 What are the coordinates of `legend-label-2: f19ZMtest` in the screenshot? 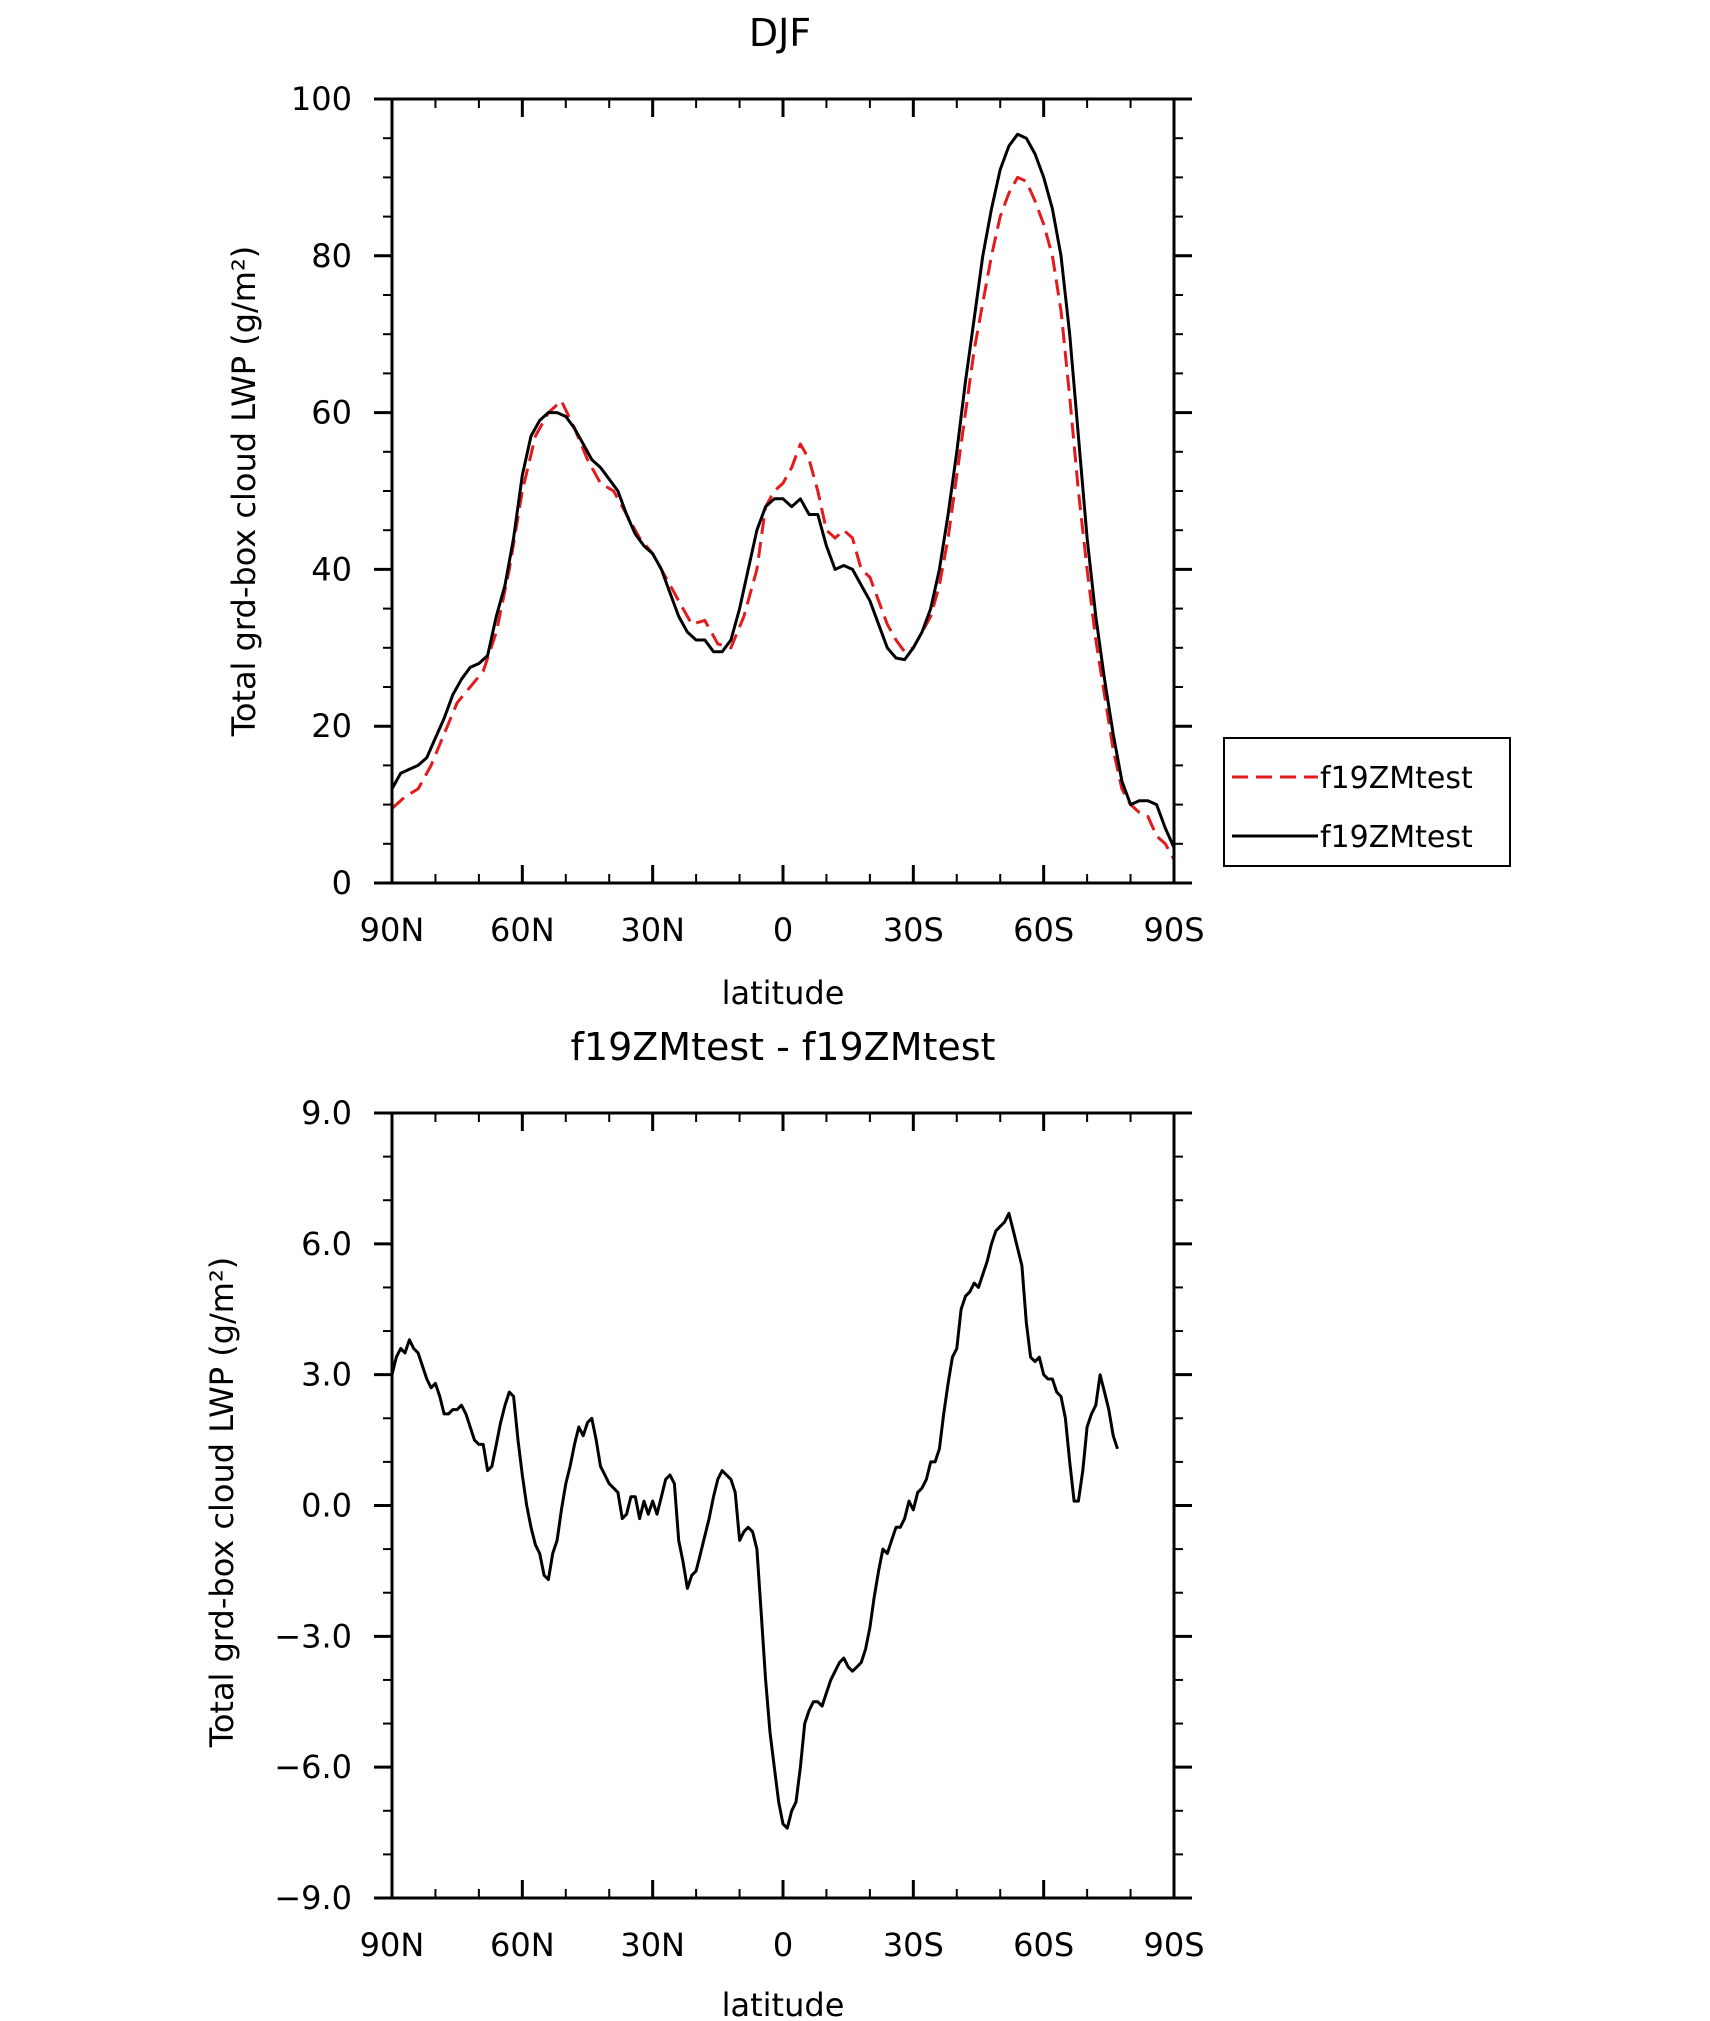 It's located at (1396, 837).